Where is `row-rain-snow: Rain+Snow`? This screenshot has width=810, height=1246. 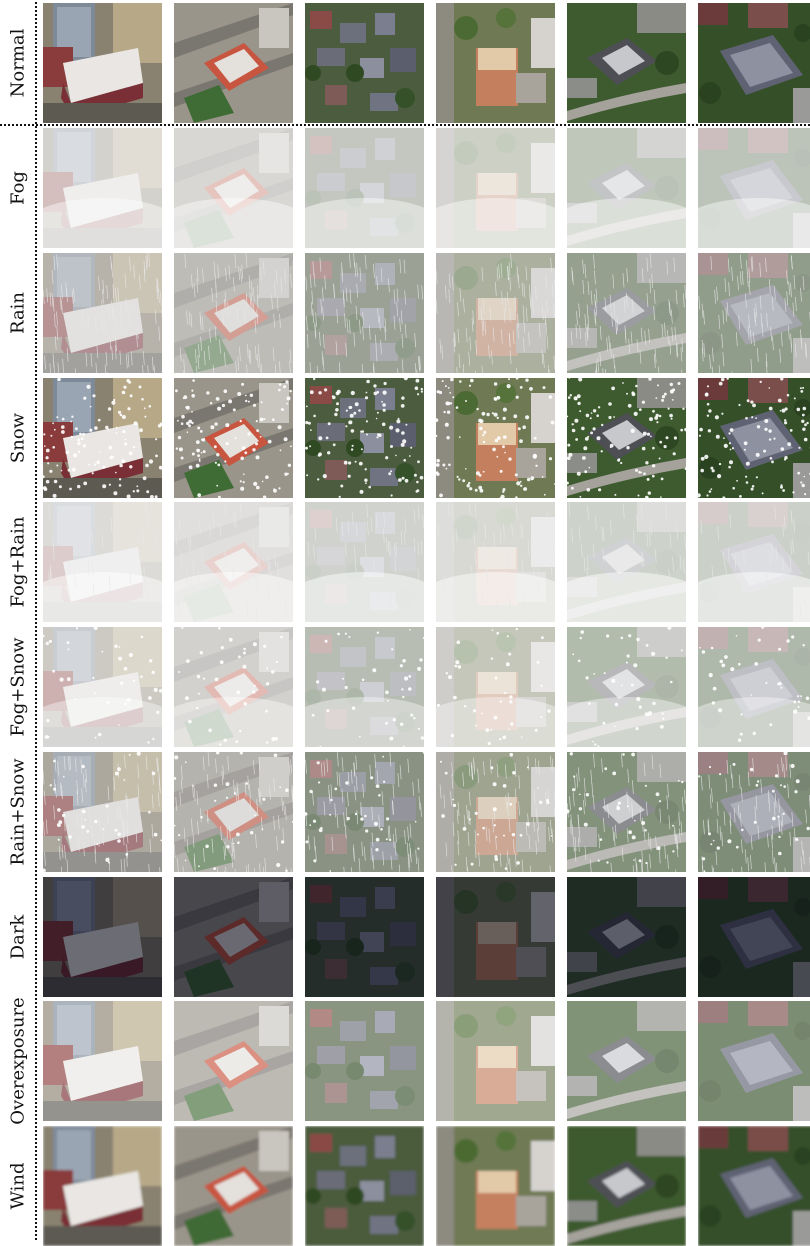 row-rain-snow: Rain+Snow is located at coordinates (405, 812).